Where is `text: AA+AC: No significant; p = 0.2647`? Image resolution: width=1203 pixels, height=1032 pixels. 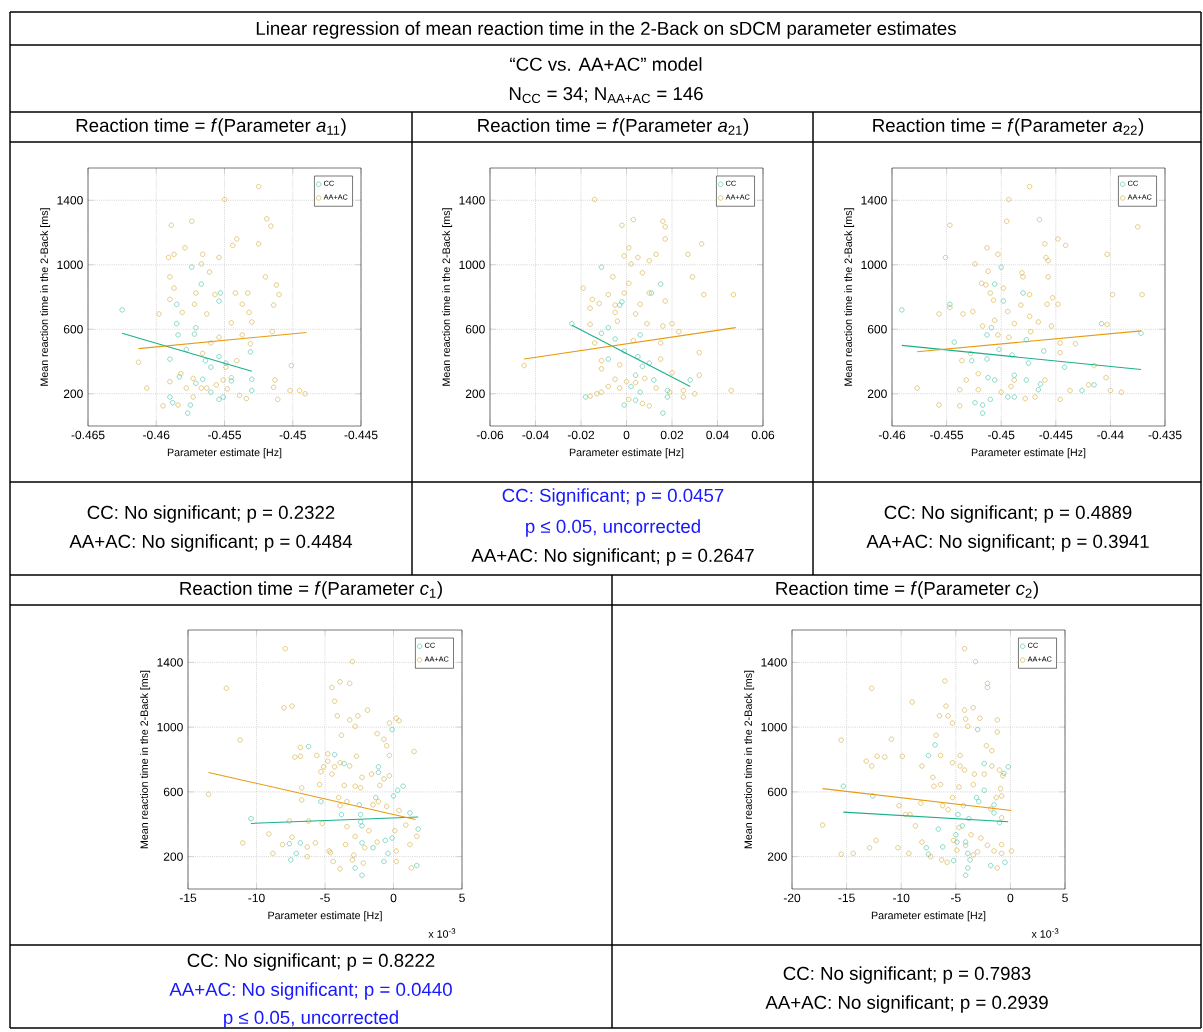 text: AA+AC: No significant; p = 0.2647 is located at coordinates (612, 557).